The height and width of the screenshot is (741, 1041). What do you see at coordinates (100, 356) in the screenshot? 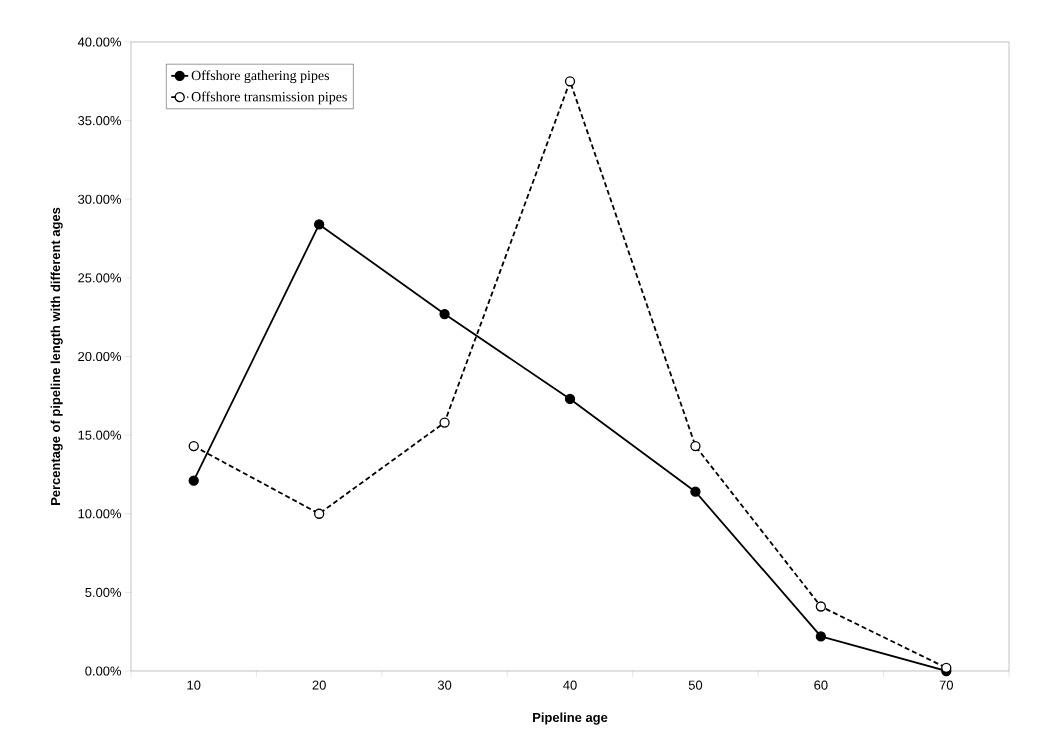
I see `y-tick-label: 20.00%` at bounding box center [100, 356].